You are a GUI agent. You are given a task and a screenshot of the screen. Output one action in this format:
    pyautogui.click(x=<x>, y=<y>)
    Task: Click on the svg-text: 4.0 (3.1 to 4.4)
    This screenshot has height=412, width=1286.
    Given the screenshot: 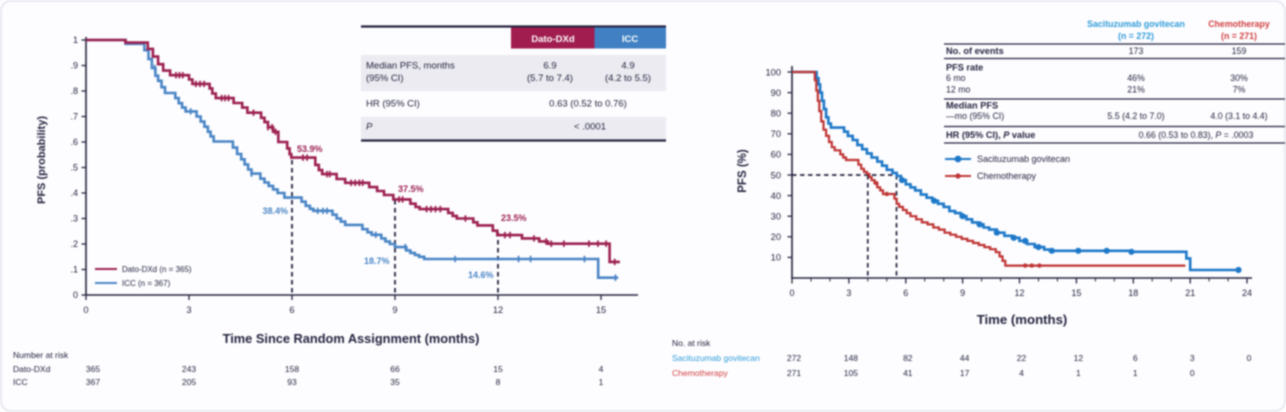 What is the action you would take?
    pyautogui.click(x=1238, y=116)
    